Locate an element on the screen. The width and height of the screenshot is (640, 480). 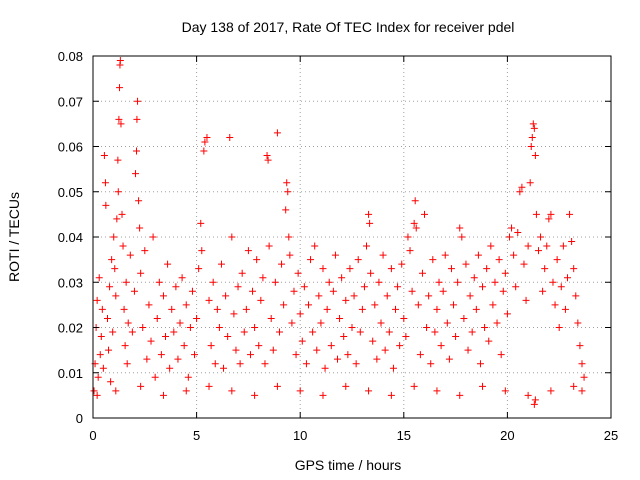
y-tick-label: 0.06 is located at coordinates (70, 147).